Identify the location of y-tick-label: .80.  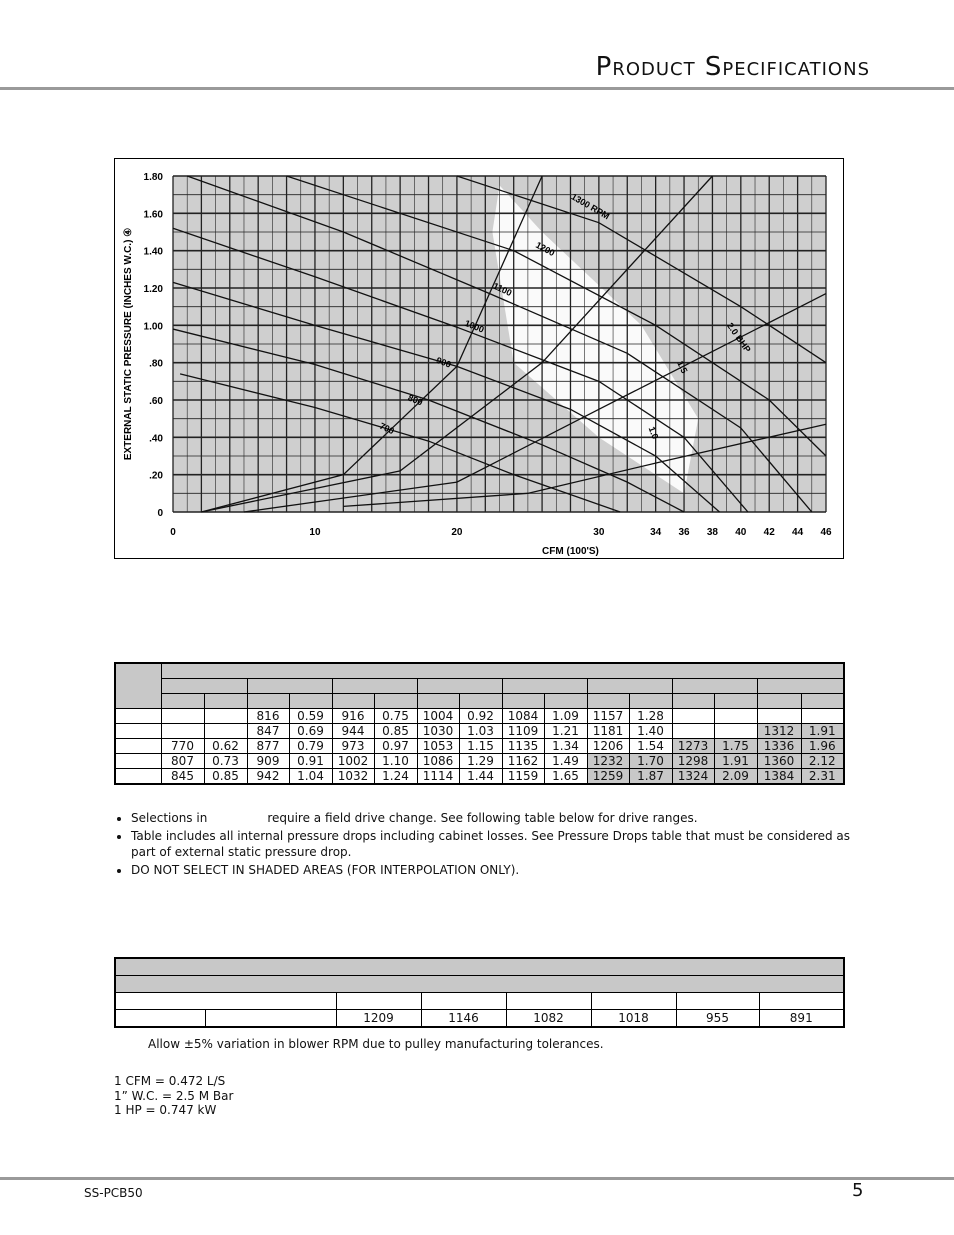
(156, 364).